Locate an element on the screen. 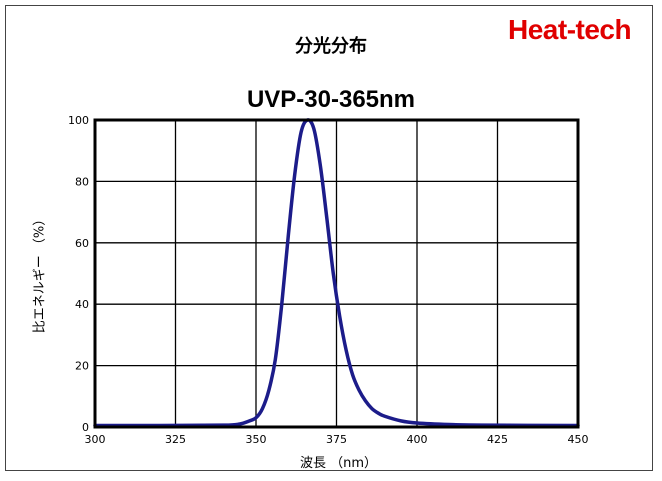  x-tick-label: 400 is located at coordinates (417, 439).